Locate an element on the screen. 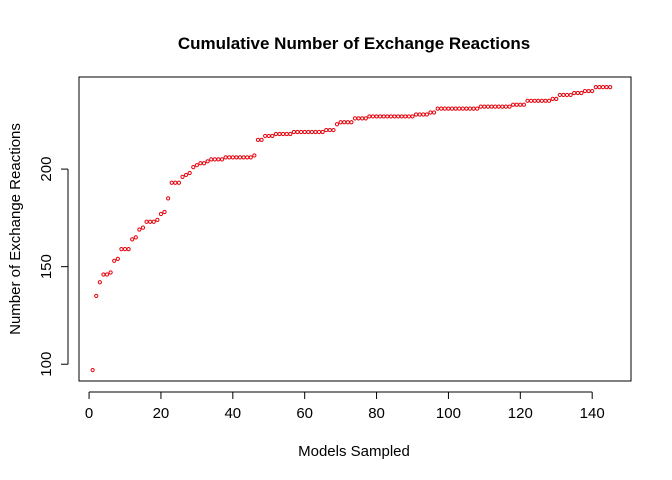  x-tick-label: 0 is located at coordinates (89, 413).